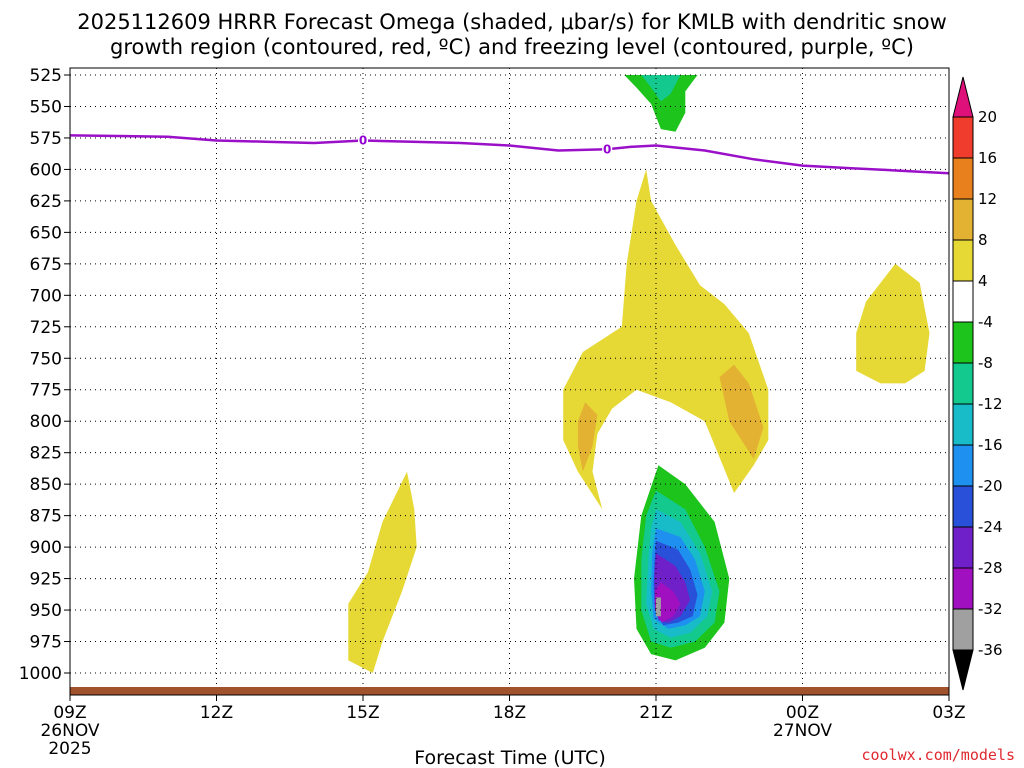 The width and height of the screenshot is (1024, 768). I want to click on omega-region-cyan-top, so click(661, 88).